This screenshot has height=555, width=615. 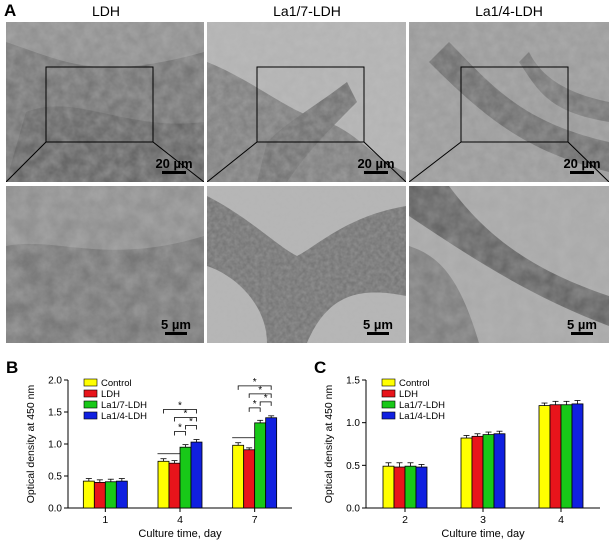 What do you see at coordinates (483, 520) in the screenshot?
I see `x-tick-label: 3` at bounding box center [483, 520].